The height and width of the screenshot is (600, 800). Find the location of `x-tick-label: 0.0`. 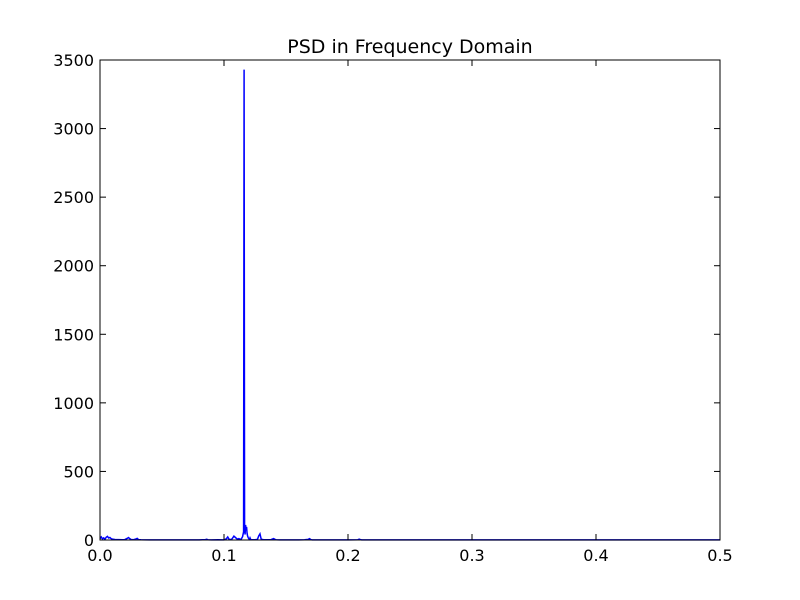

x-tick-label: 0.0 is located at coordinates (99, 555).